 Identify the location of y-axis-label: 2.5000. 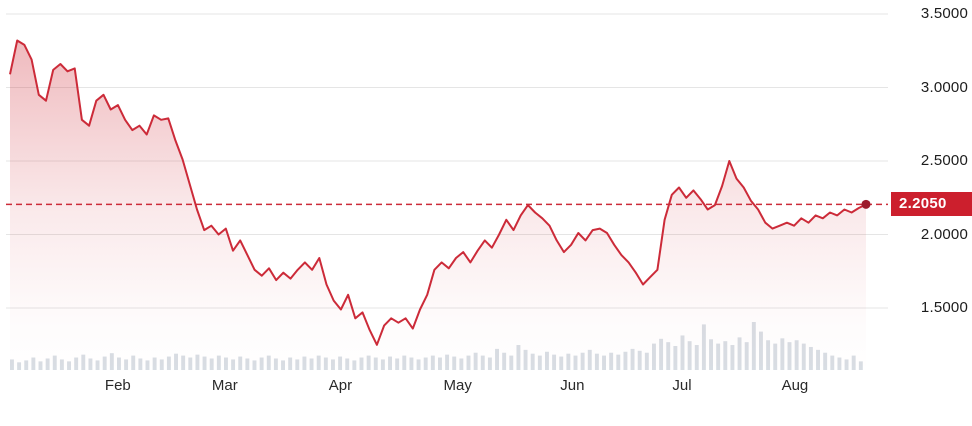
(944, 160).